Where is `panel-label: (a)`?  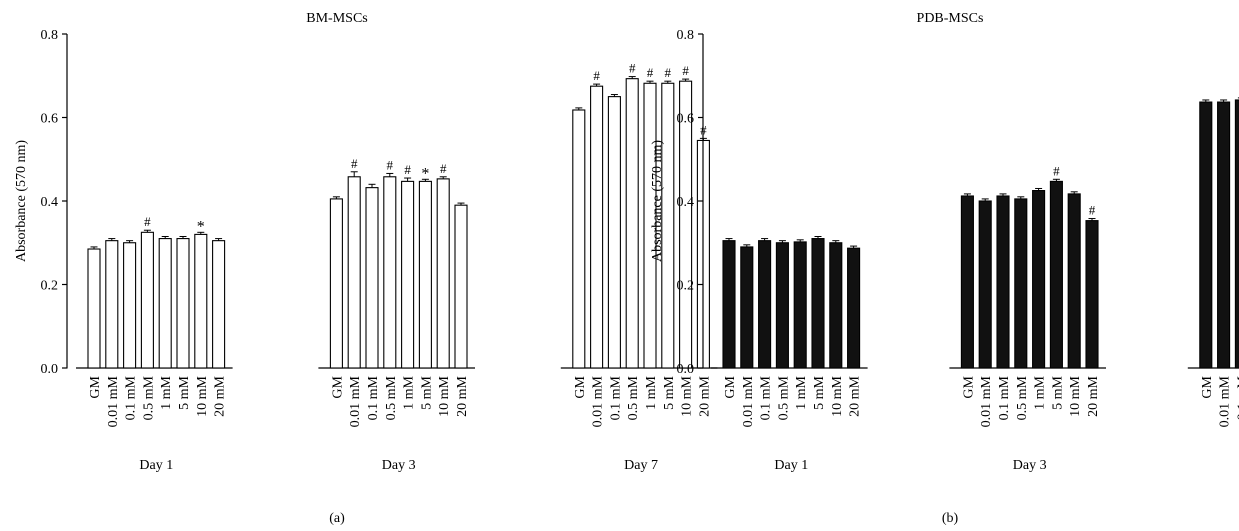 panel-label: (a) is located at coordinates (337, 518).